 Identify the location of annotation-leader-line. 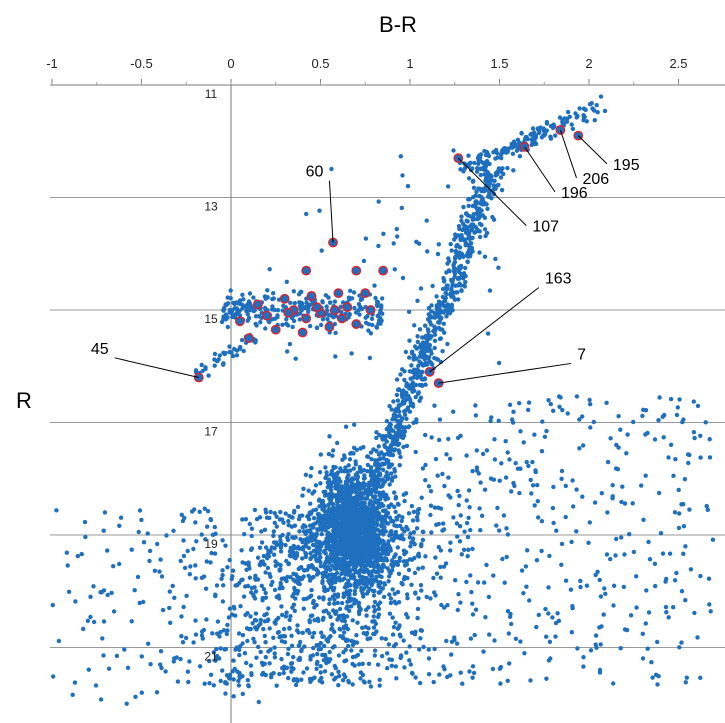
(484, 330).